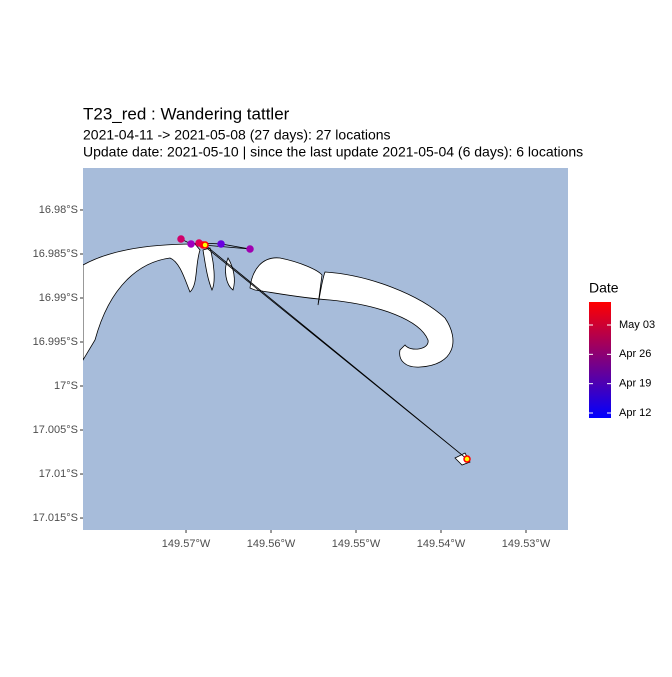  I want to click on y-tick-label: 17.015°S, so click(55, 518).